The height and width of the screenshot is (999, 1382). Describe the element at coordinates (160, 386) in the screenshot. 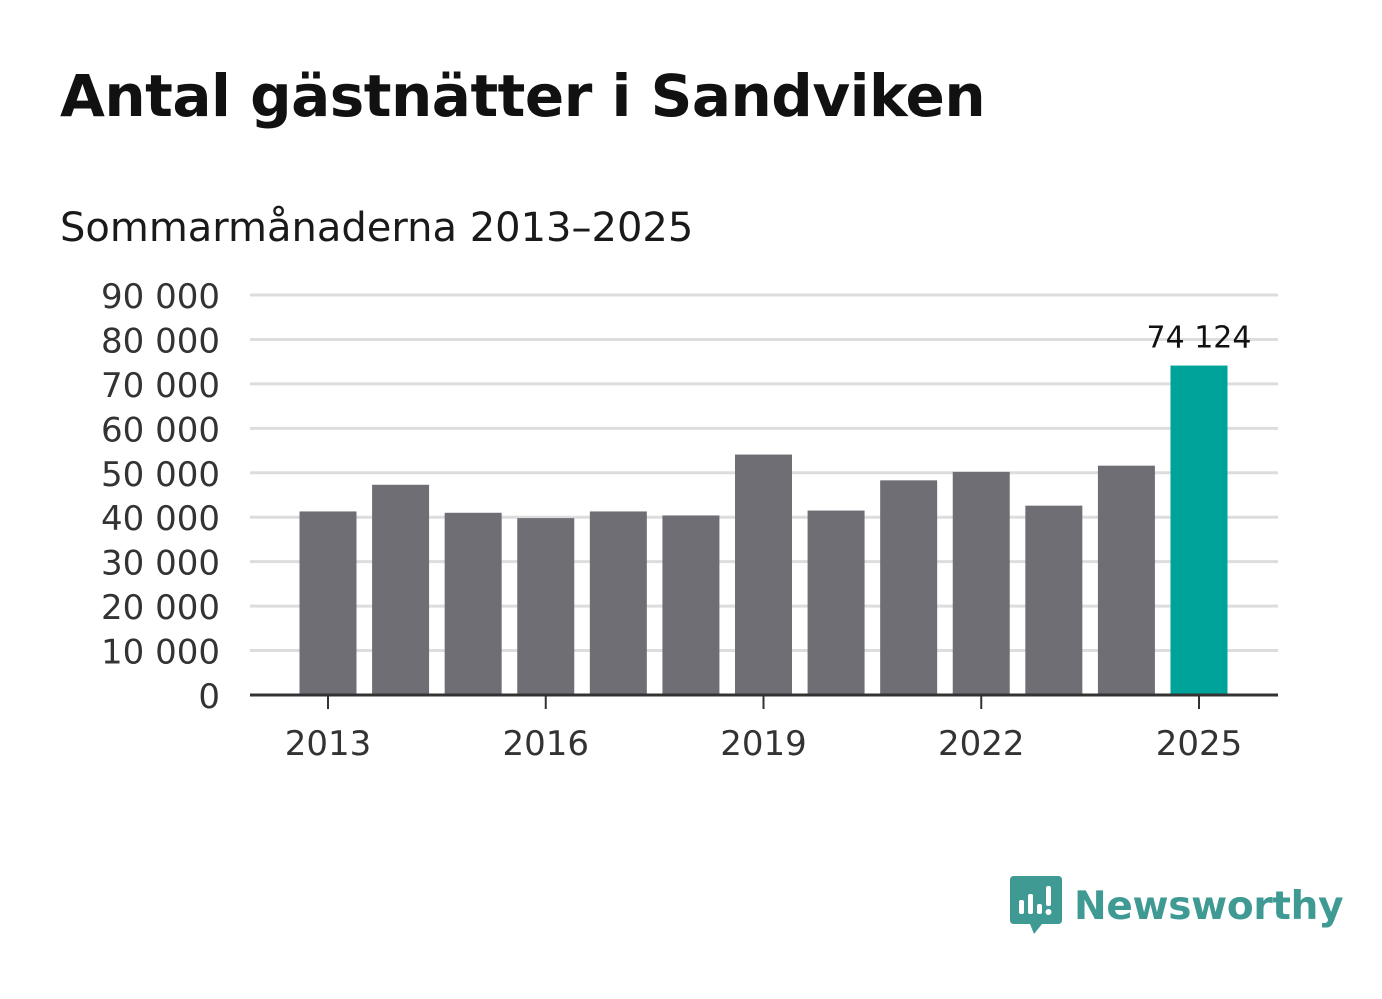

I see `y-tick-label: 70 000` at that location.